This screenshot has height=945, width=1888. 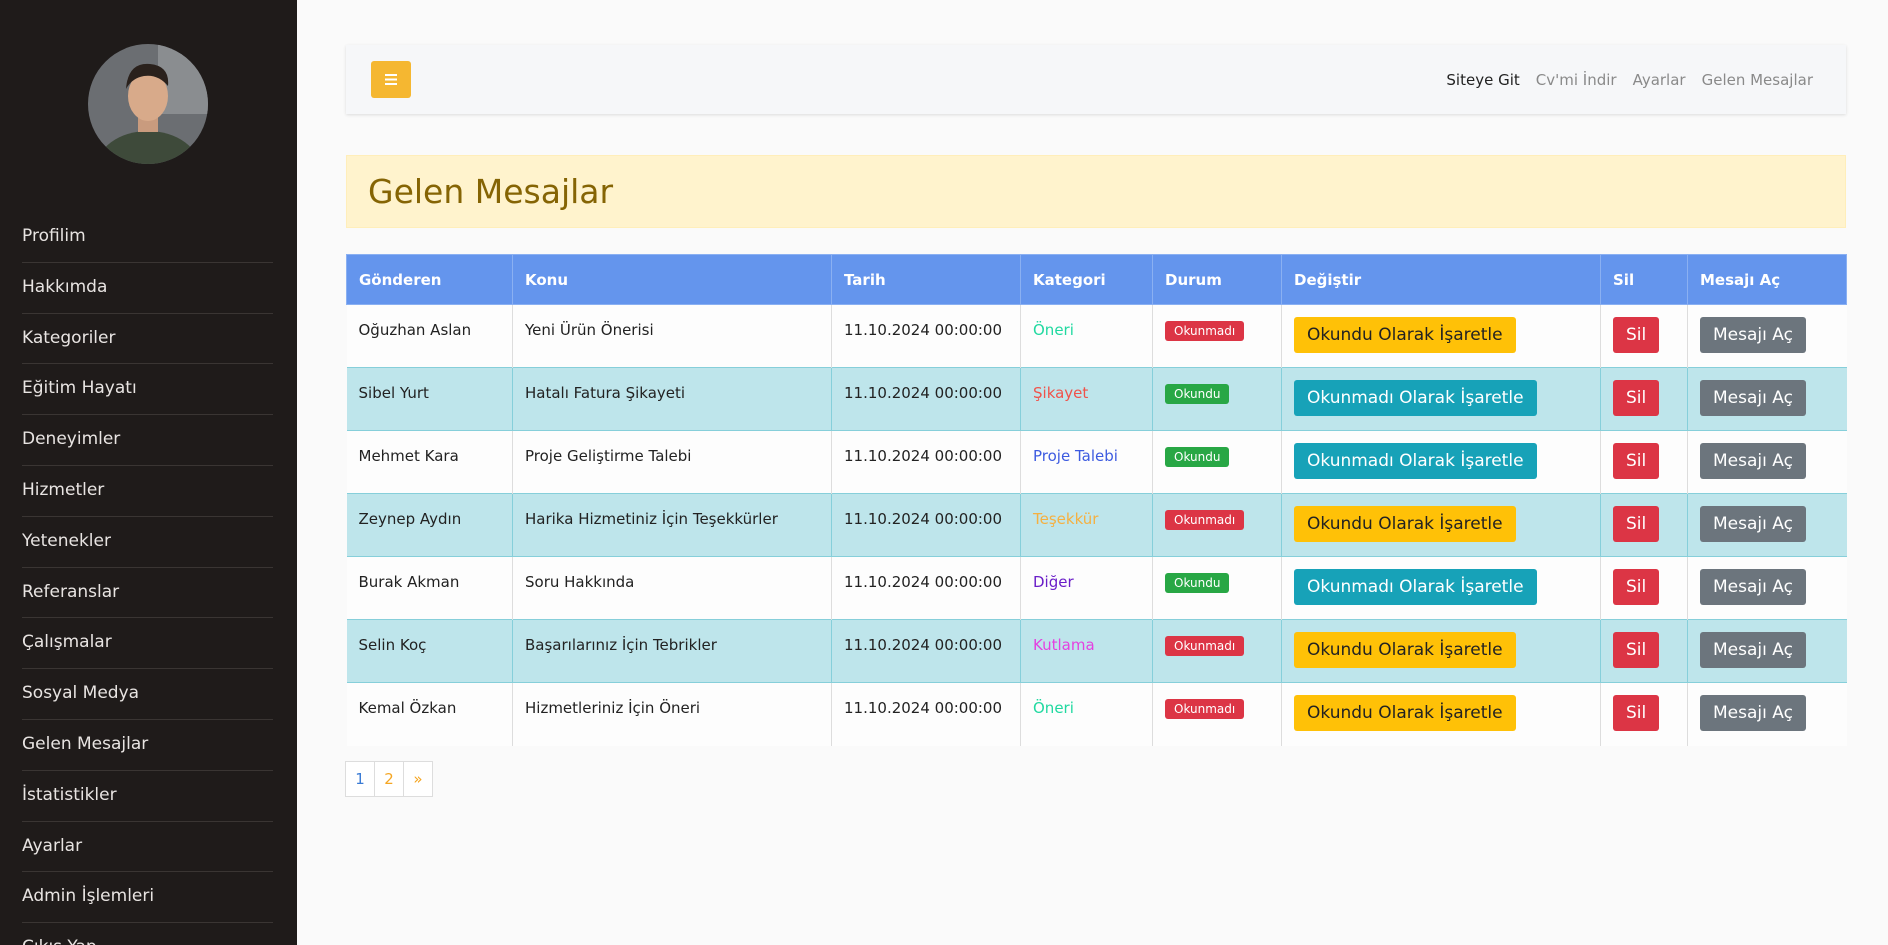 What do you see at coordinates (147, 237) in the screenshot?
I see `menu-item: Profilim` at bounding box center [147, 237].